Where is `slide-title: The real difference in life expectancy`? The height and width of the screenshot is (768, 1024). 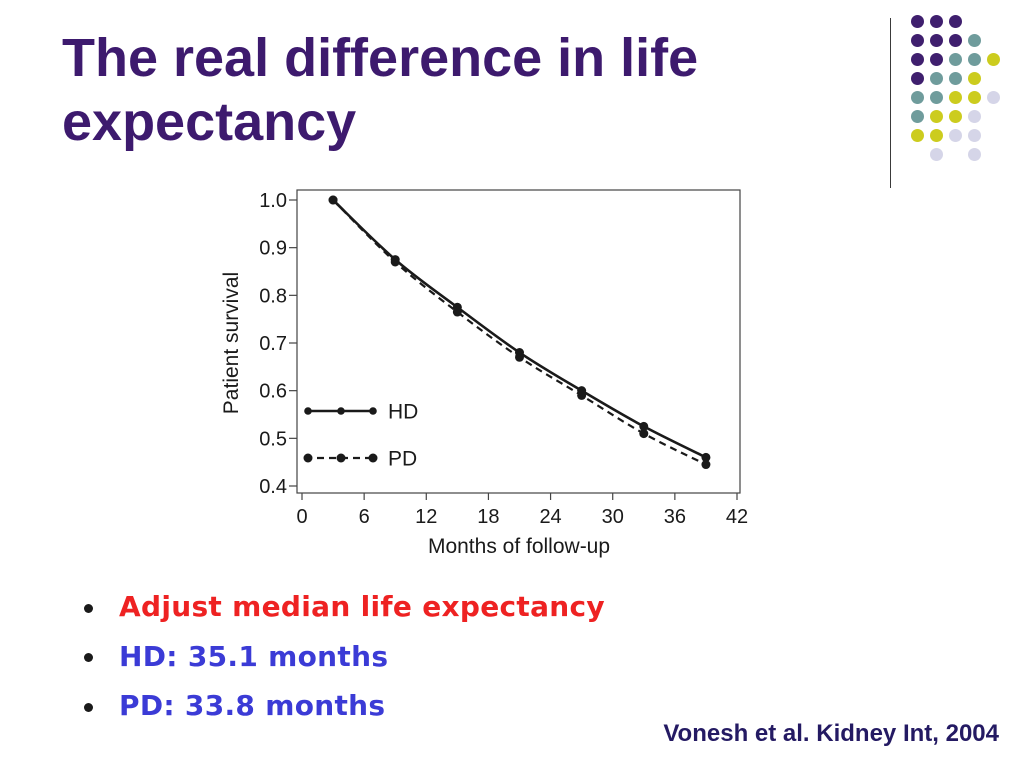
slide-title: The real difference in life expectancy is located at coordinates (380, 90).